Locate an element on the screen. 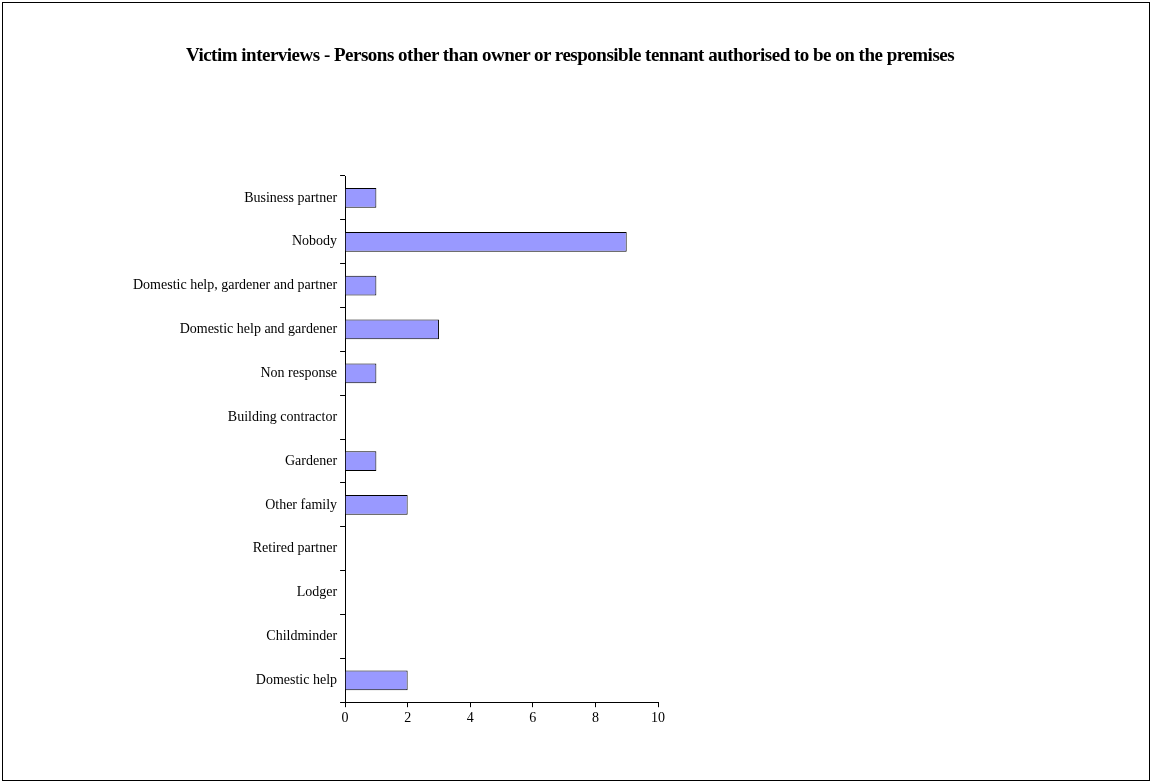 The image size is (1152, 783). x-tick-label: 4 is located at coordinates (470, 718).